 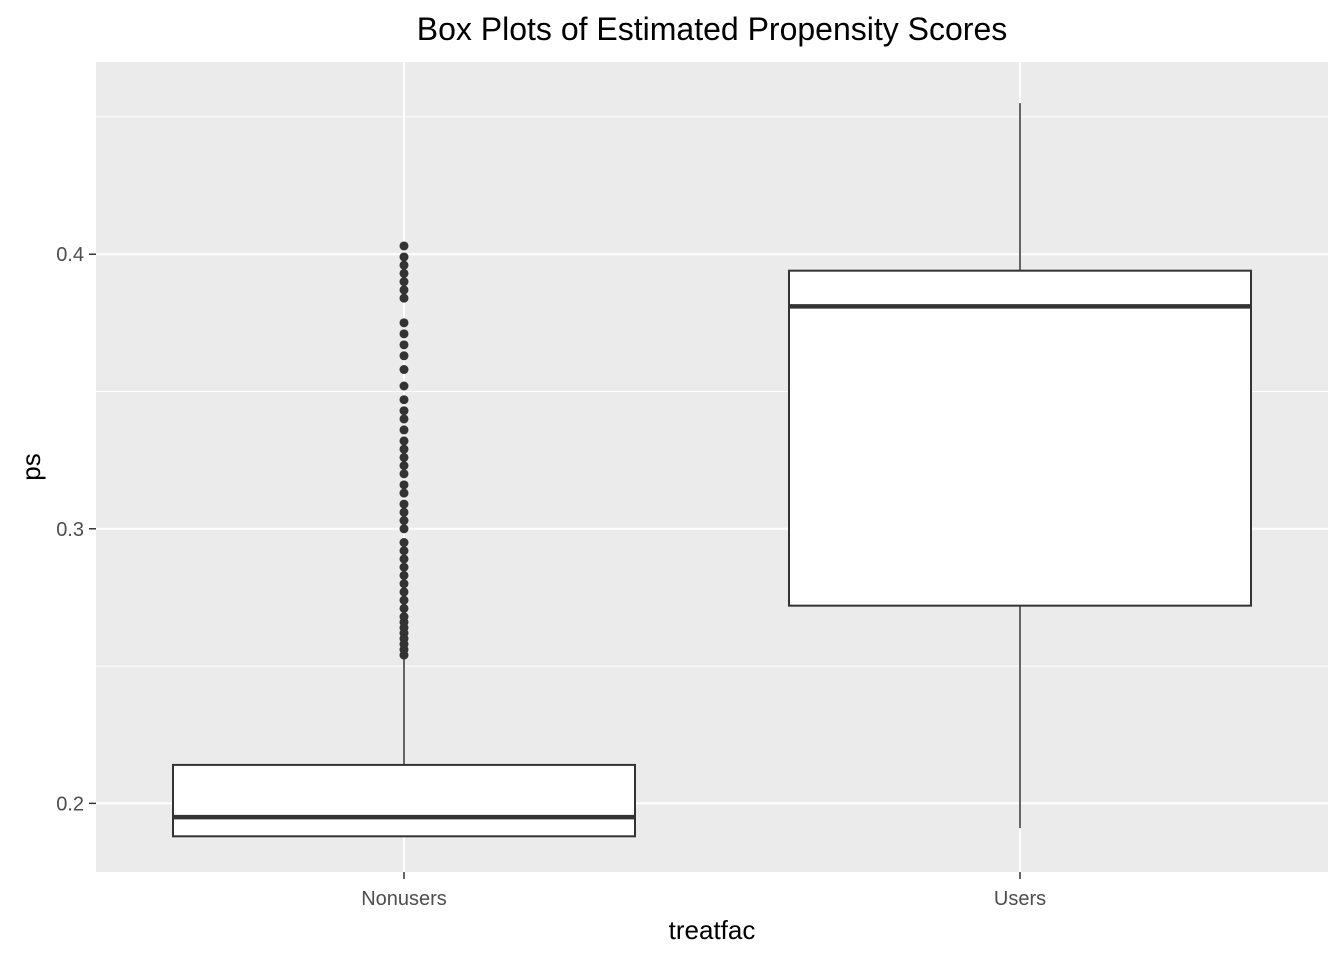 I want to click on x-axis: Nonusers Users, so click(x=703, y=891).